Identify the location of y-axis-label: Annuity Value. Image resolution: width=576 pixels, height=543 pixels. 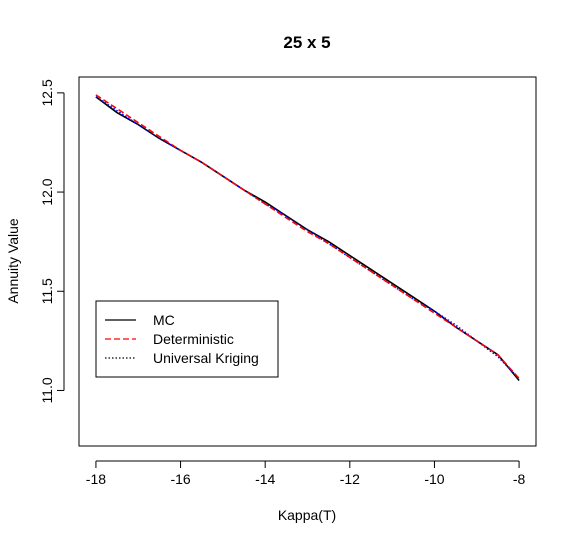
(13, 261).